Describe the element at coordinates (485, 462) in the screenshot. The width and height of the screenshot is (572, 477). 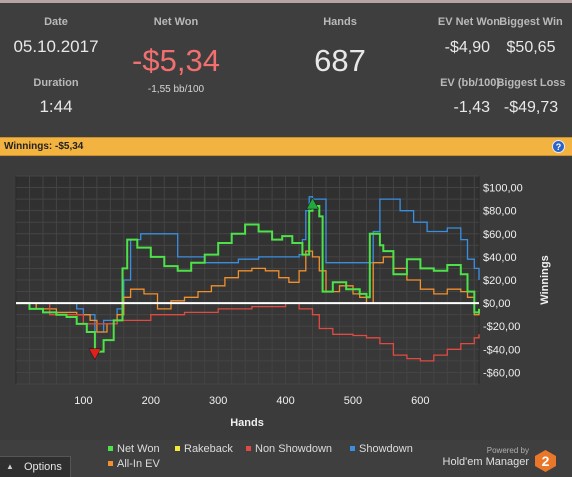
I see `brand-name: Hold'em Manager` at that location.